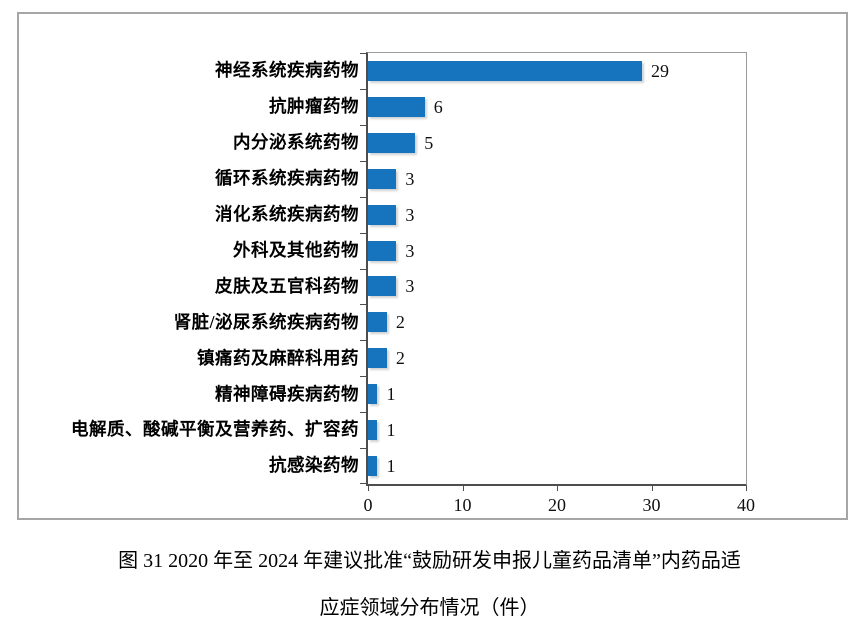 The width and height of the screenshot is (859, 628). Describe the element at coordinates (278, 357) in the screenshot. I see `category-label: 镇痛药及麻醉科用药` at that location.